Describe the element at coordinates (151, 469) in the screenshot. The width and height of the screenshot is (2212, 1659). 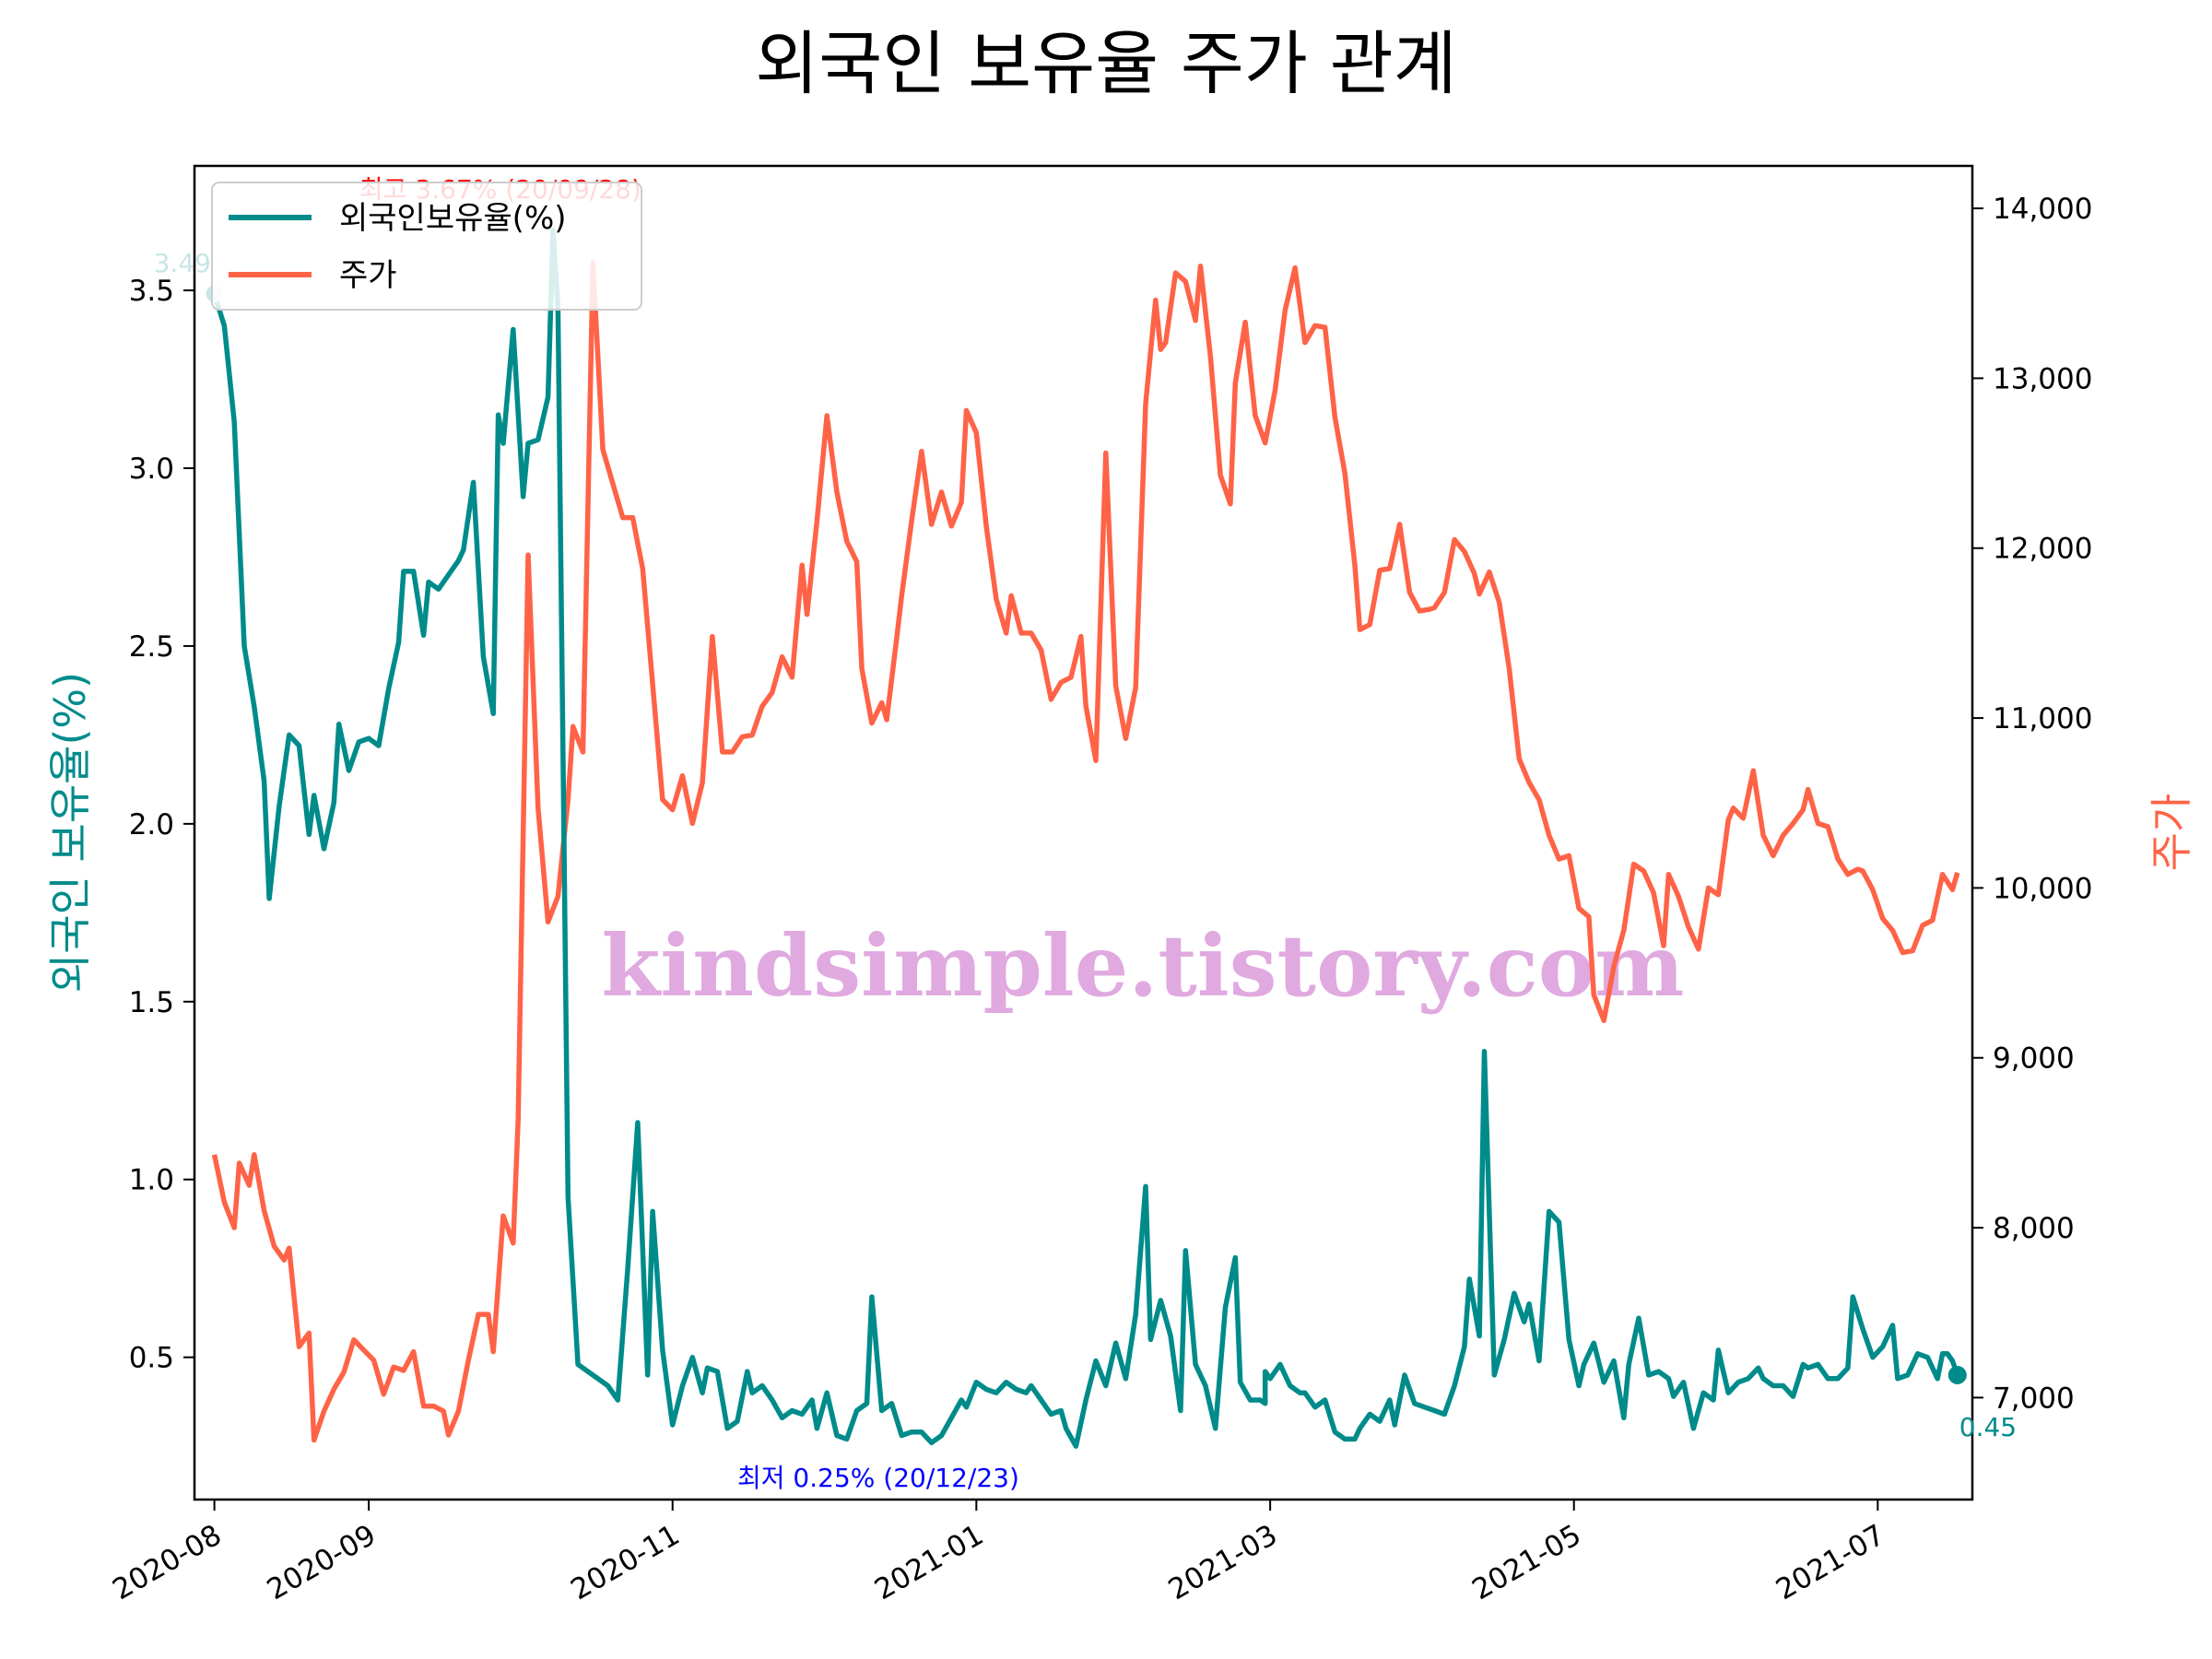
I see `y-left-tick-label: 3.0` at that location.